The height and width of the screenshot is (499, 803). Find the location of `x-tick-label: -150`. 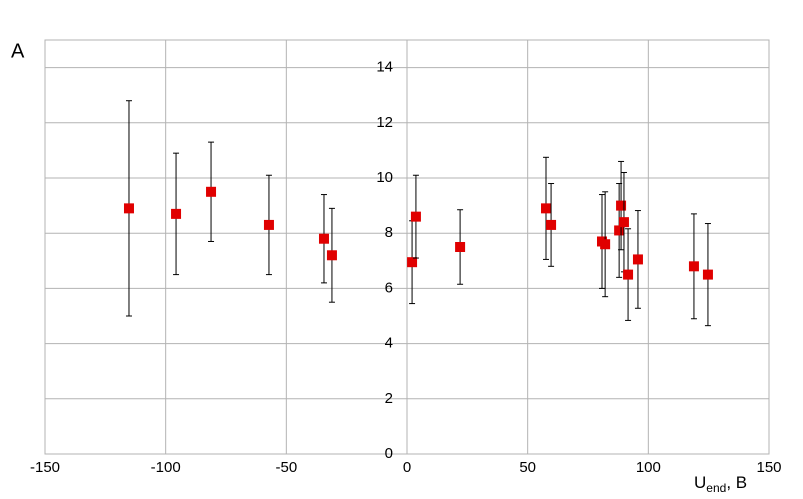

x-tick-label: -150 is located at coordinates (45, 467).